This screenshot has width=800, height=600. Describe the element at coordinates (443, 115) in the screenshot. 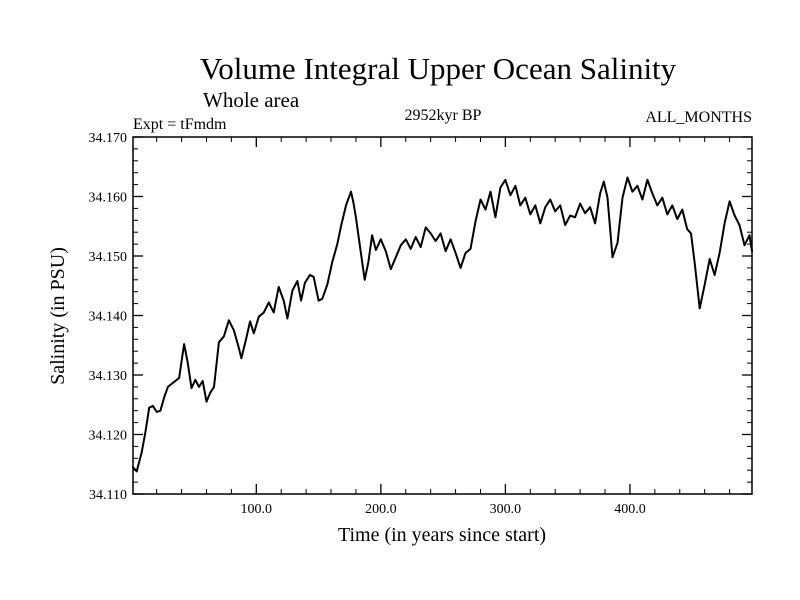

I see `period-label: 2952kyr BP` at that location.